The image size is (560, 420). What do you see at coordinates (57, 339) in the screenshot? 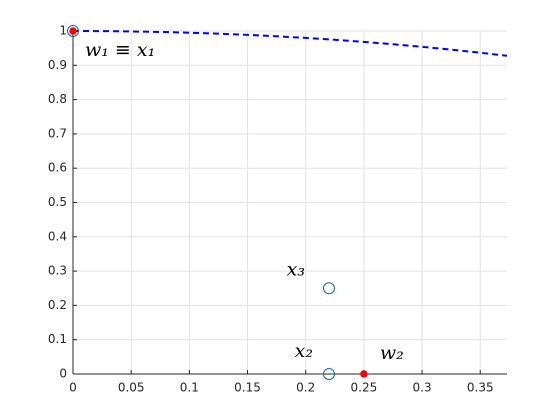
I see `y-tick-label: 0.1` at bounding box center [57, 339].